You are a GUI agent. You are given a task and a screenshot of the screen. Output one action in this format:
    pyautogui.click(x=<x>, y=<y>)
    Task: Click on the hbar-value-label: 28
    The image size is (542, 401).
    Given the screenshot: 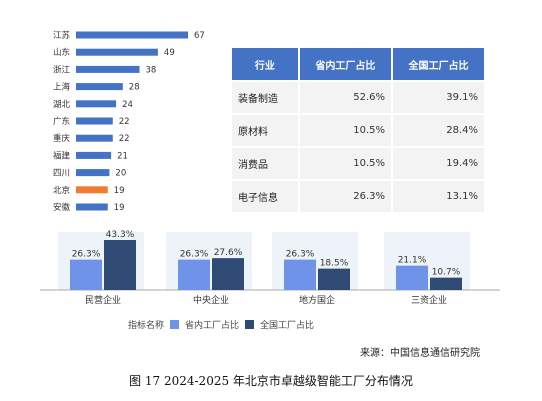 What is the action you would take?
    pyautogui.click(x=134, y=88)
    